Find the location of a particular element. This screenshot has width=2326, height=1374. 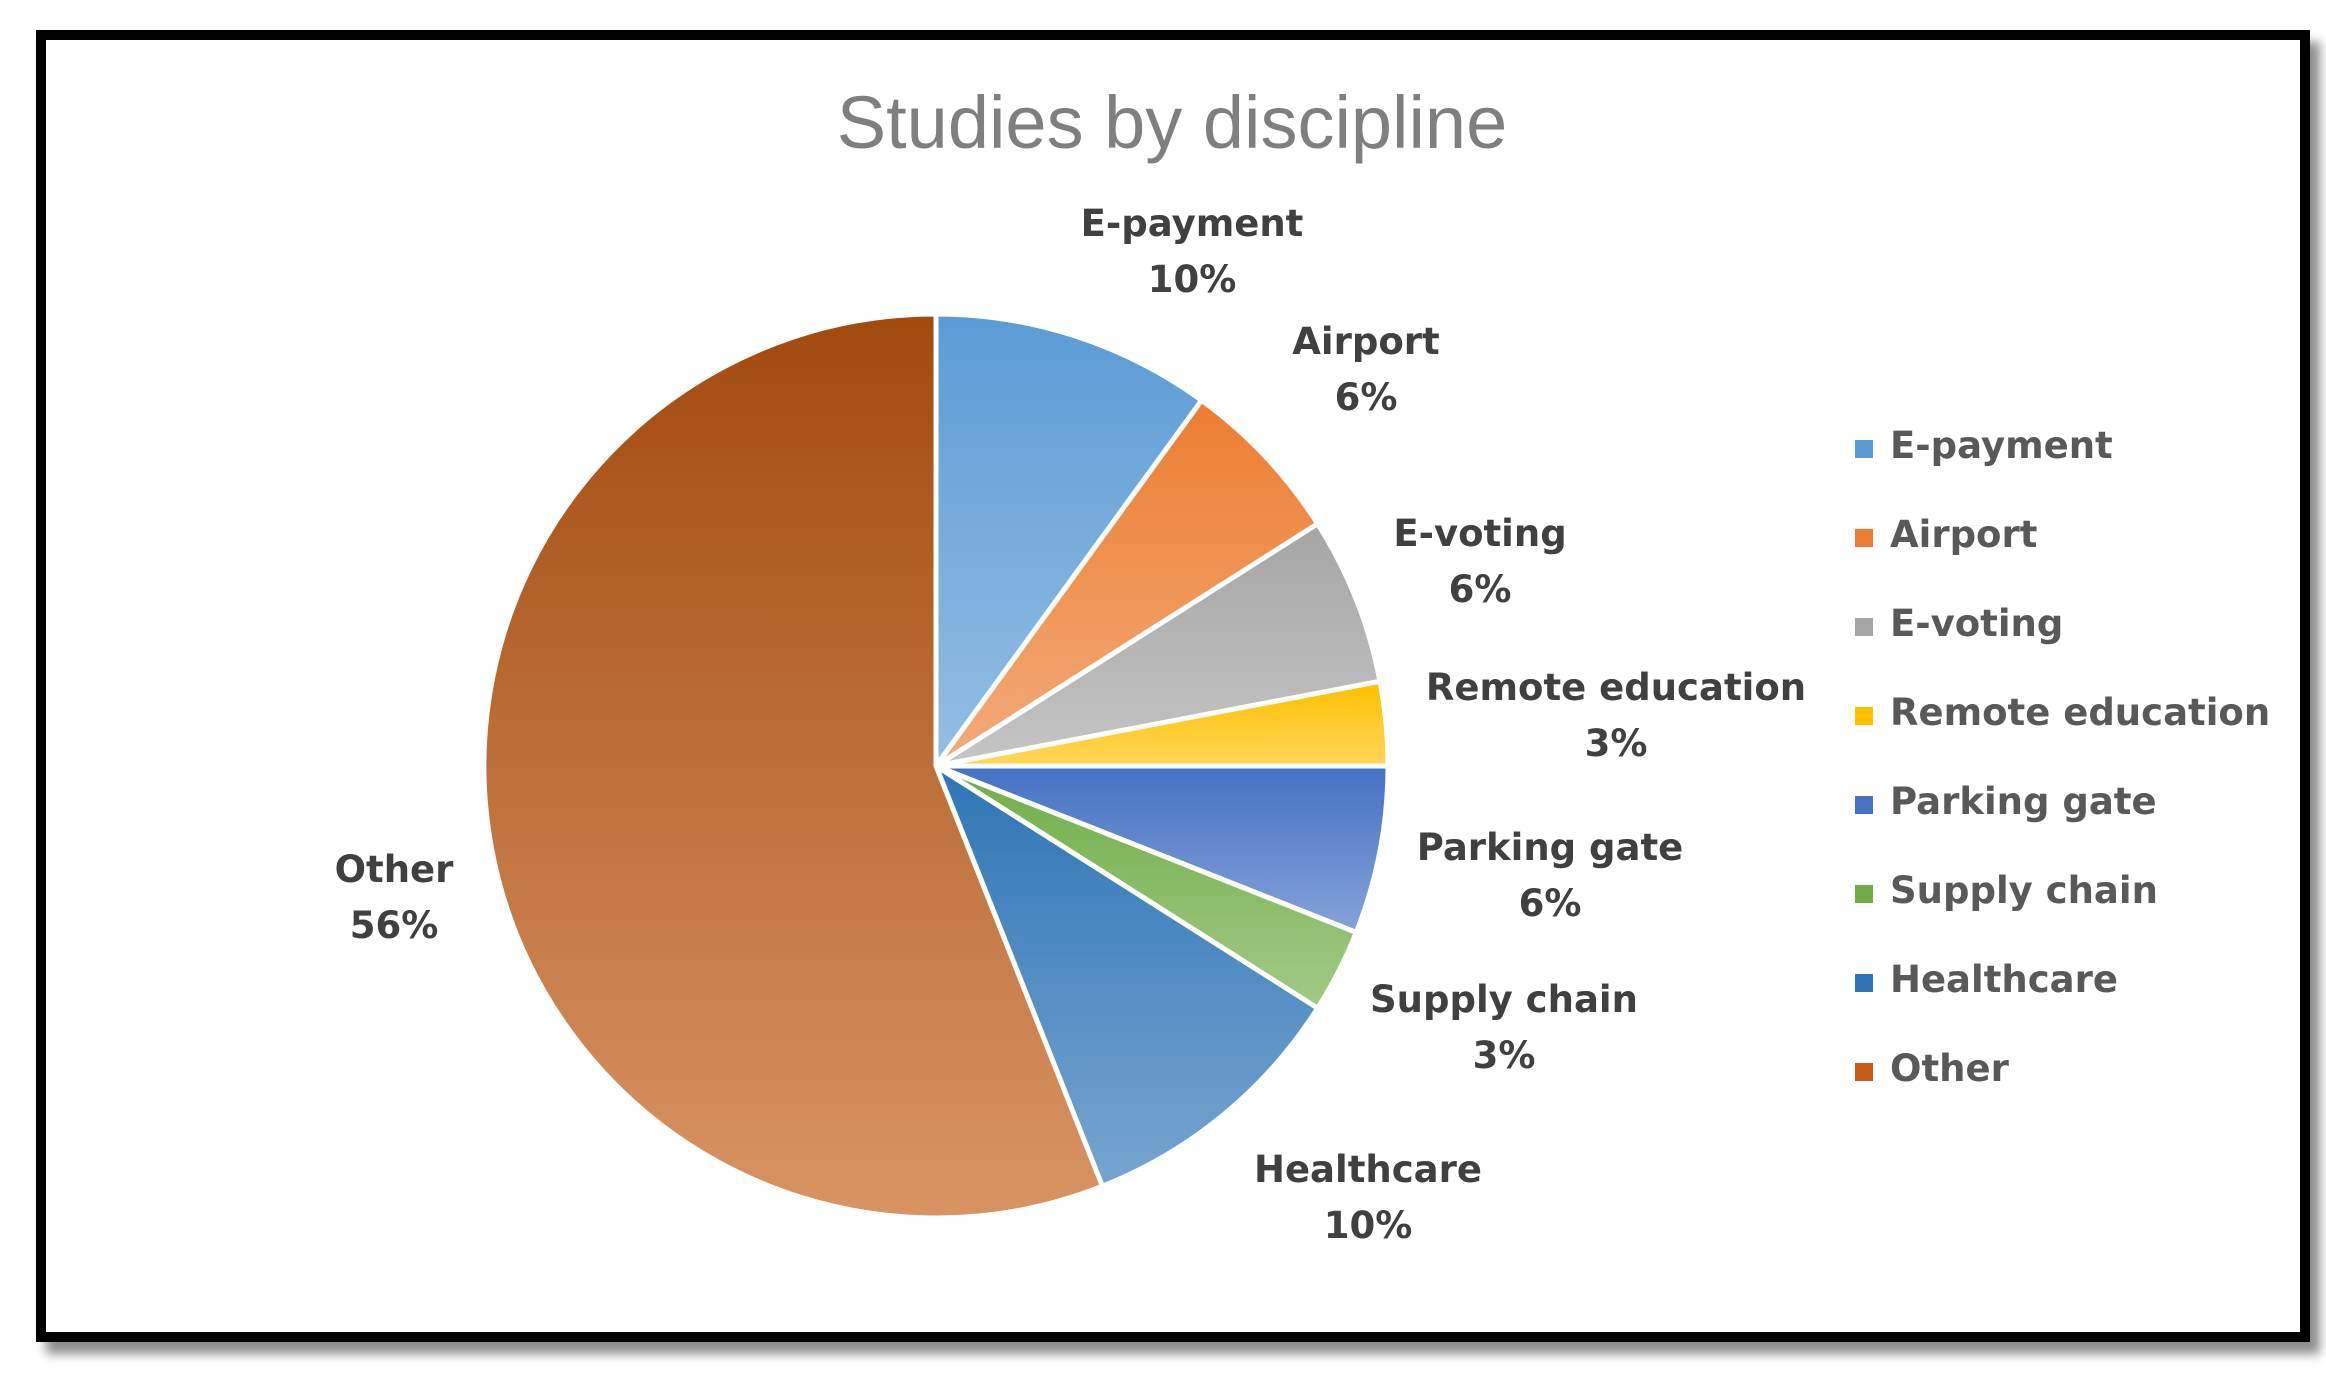

legend-swatch-remote-education is located at coordinates (1864, 716).